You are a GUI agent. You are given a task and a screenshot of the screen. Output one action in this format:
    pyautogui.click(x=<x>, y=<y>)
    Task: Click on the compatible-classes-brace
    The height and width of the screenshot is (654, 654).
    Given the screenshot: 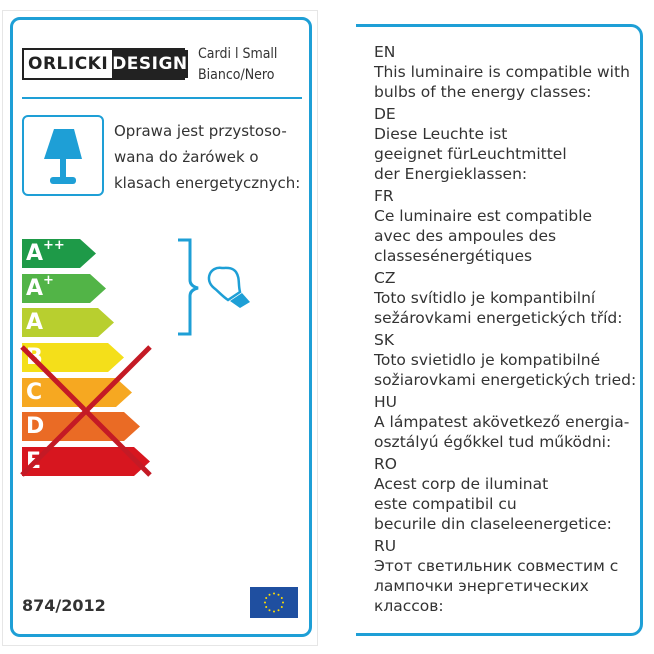 What is the action you would take?
    pyautogui.click(x=214, y=287)
    